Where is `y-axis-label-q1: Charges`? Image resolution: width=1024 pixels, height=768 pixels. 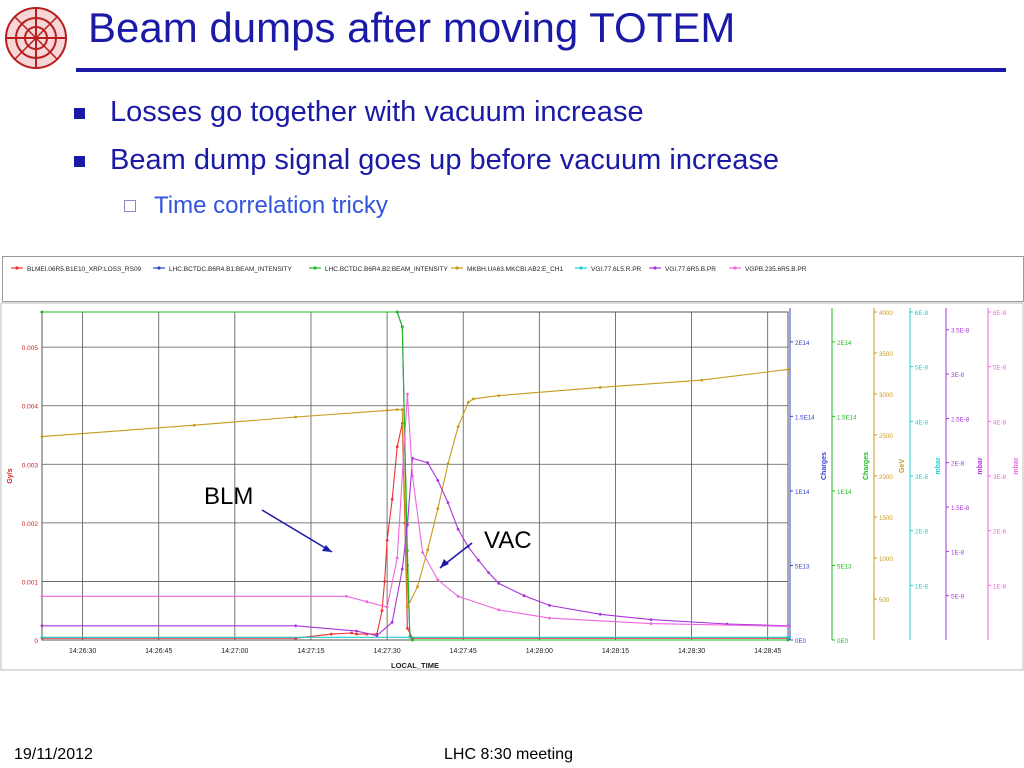
y-axis-label-q1: Charges is located at coordinates (824, 466).